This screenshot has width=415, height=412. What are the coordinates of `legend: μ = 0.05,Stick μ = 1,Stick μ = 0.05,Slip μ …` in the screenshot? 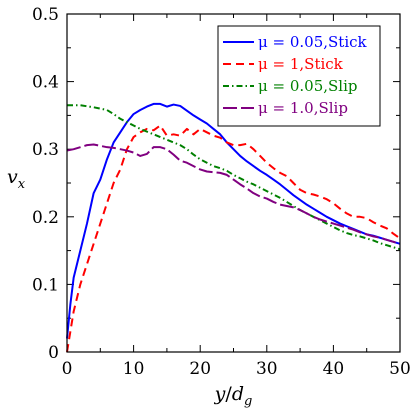 It's located at (299, 76).